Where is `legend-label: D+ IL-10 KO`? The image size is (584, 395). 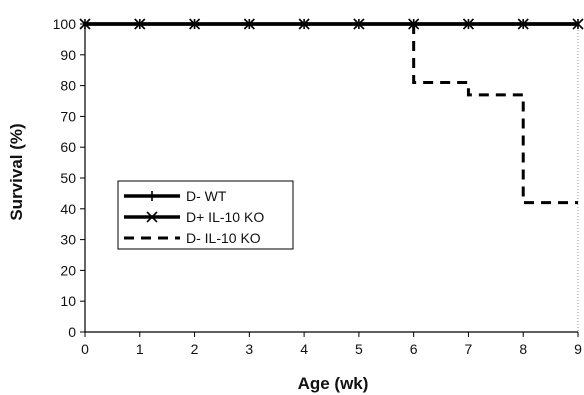 legend-label: D+ IL-10 KO is located at coordinates (225, 217).